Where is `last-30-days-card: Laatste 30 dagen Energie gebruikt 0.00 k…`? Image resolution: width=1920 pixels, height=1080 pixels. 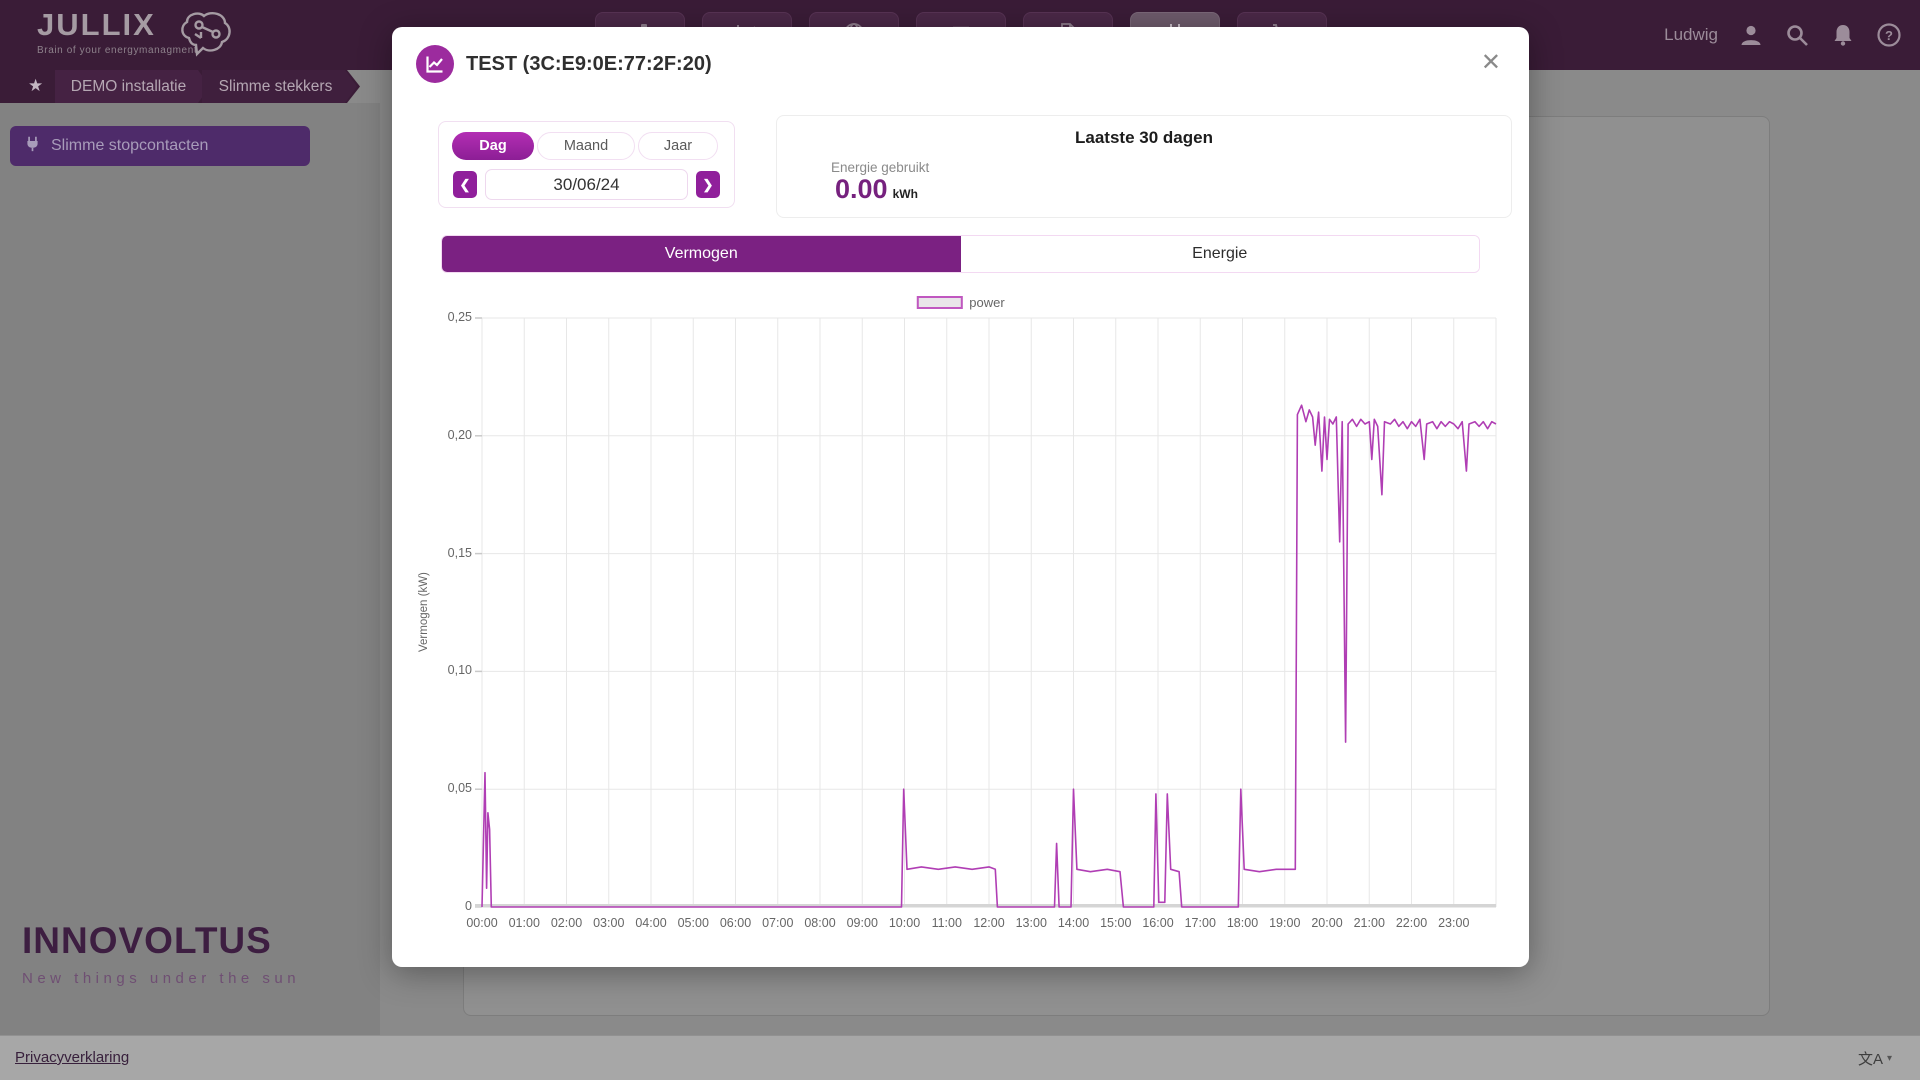 last-30-days-card: Laatste 30 dagen Energie gebruikt 0.00 k… is located at coordinates (1144, 166).